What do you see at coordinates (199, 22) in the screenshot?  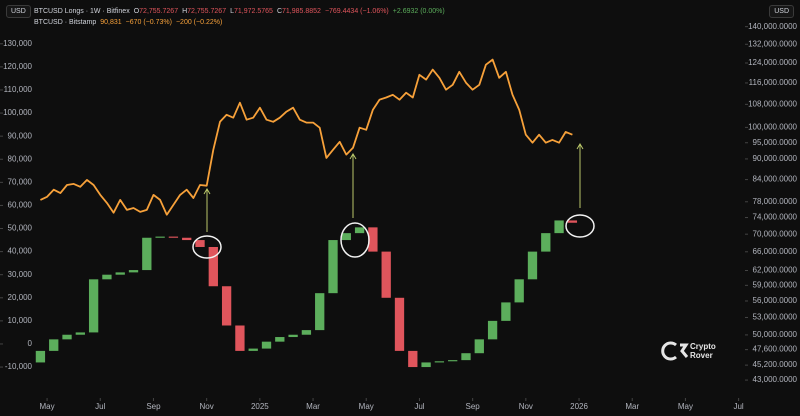 I see `stat-value: −200 (−0.22%)` at bounding box center [199, 22].